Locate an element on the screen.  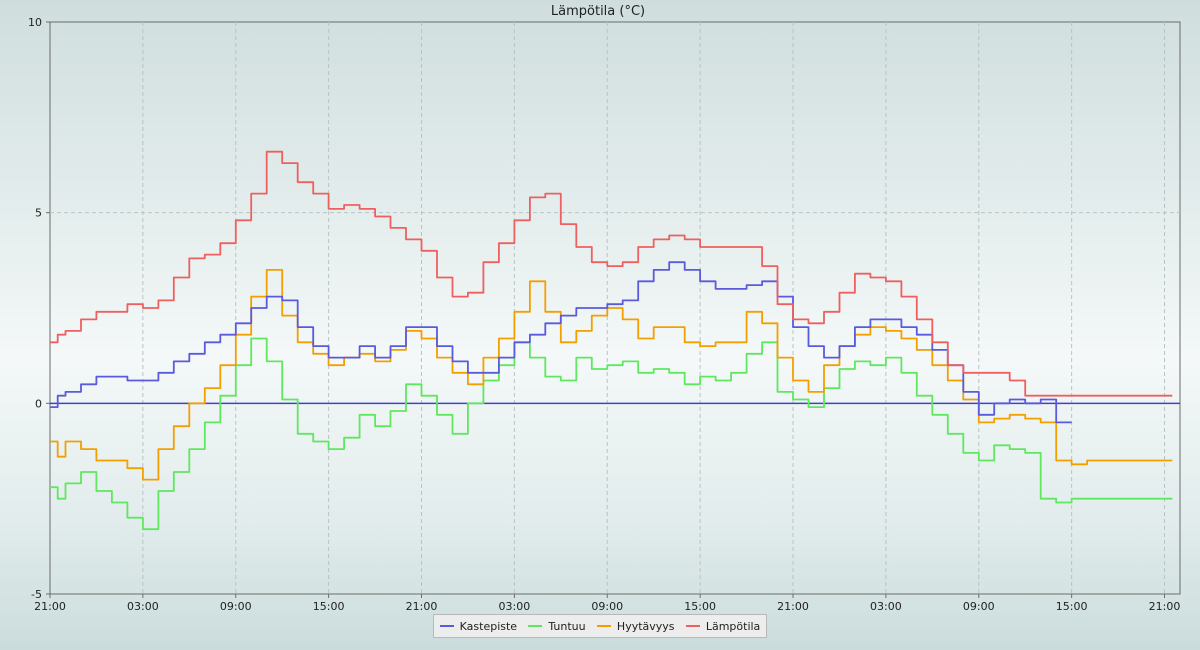
legend-item: Hyytävyys is located at coordinates (635, 626).